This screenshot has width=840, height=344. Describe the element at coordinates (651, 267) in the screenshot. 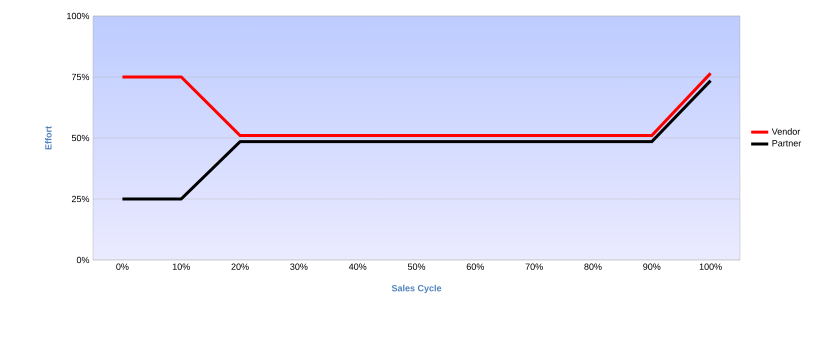

I see `x-tick-label: 90%` at that location.